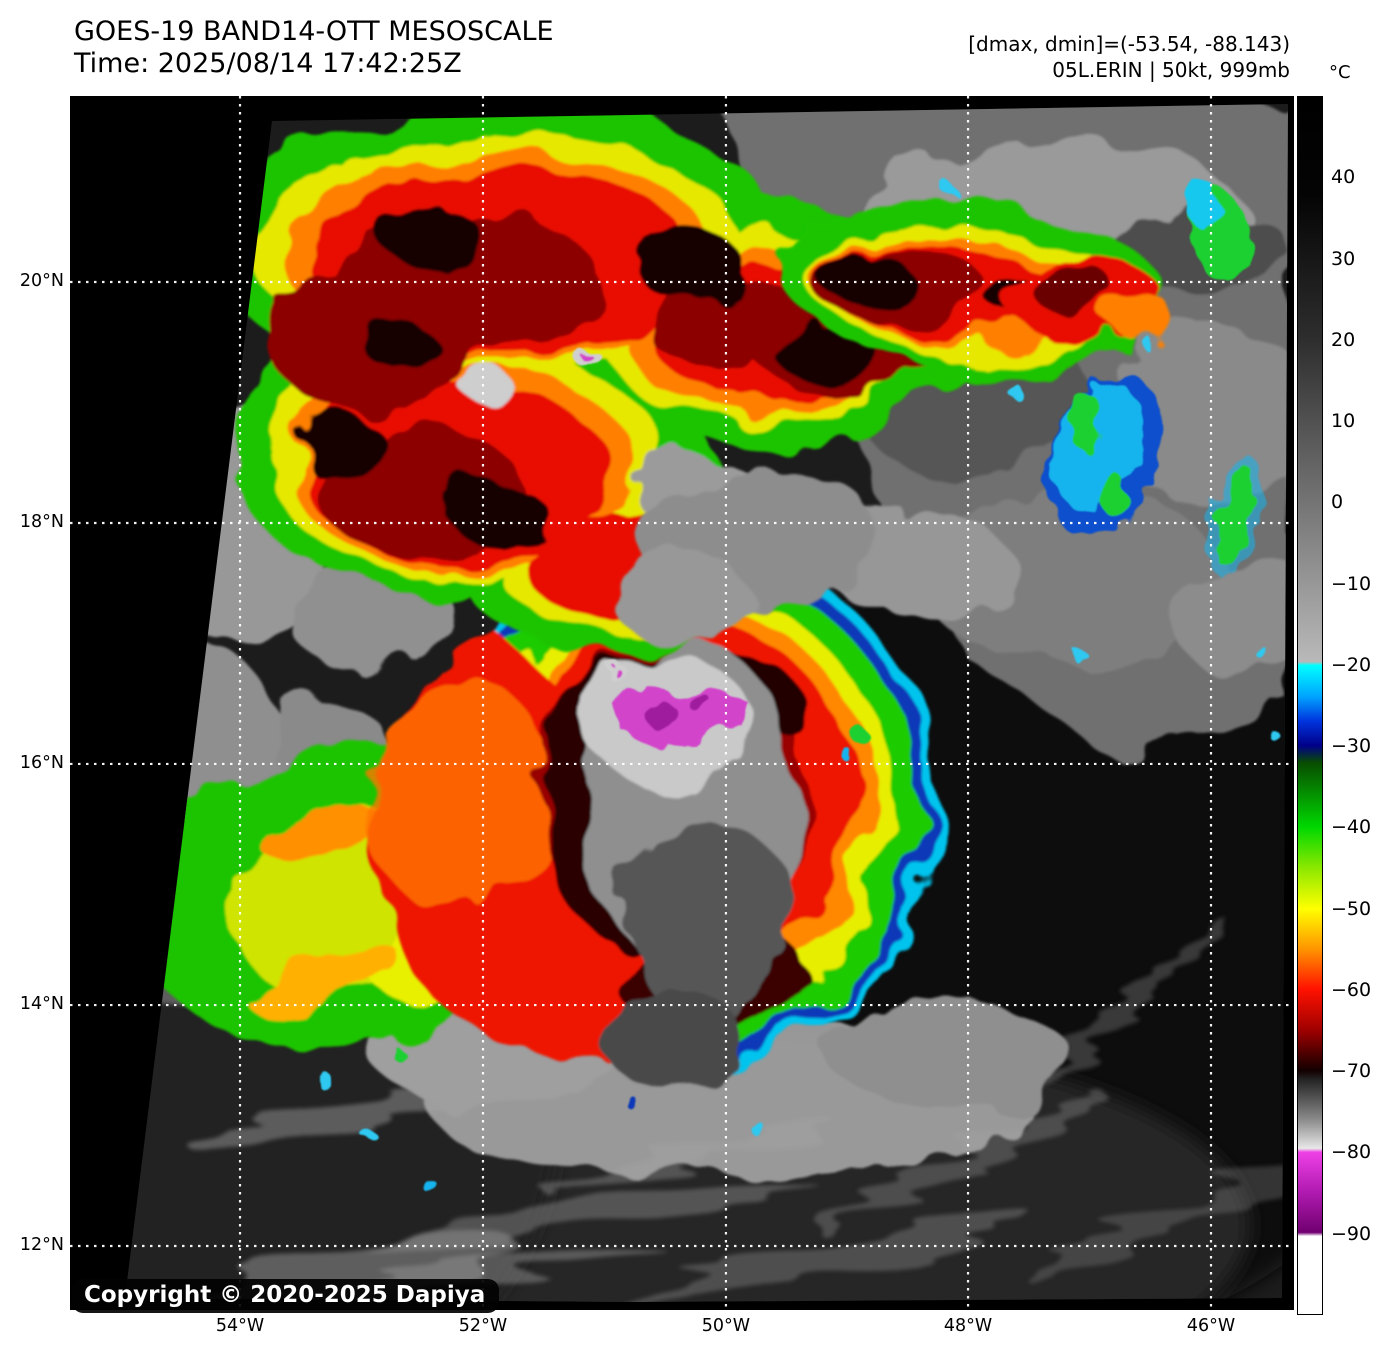 The width and height of the screenshot is (1390, 1359). I want to click on lon-tick-label: 50°W, so click(726, 1326).